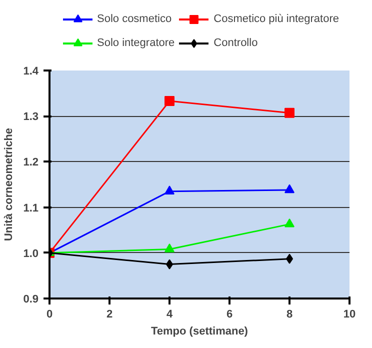 Image resolution: width=372 pixels, height=348 pixels. What do you see at coordinates (109, 314) in the screenshot?
I see `x-tick-label: 2` at bounding box center [109, 314].